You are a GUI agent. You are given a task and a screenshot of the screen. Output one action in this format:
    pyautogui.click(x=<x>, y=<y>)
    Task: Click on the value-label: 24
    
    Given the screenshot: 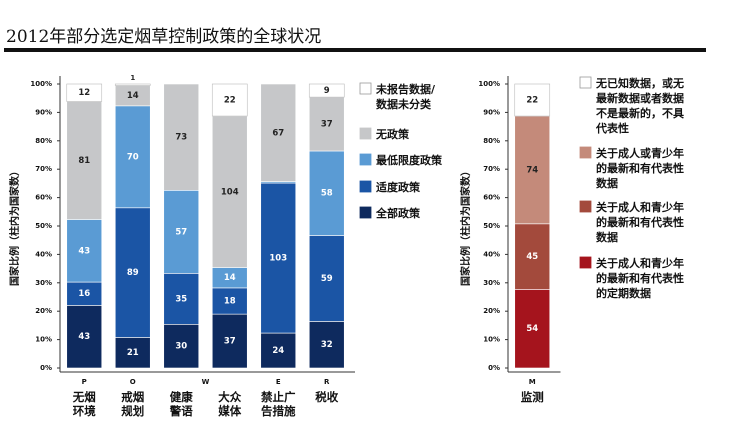 What is the action you would take?
    pyautogui.click(x=278, y=351)
    